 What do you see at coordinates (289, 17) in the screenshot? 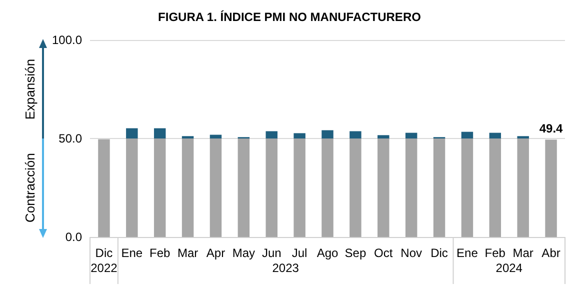
I see `chart-title: FIGURA 1. ÍNDICE PMI NO MANUFACTURERO` at bounding box center [289, 17].